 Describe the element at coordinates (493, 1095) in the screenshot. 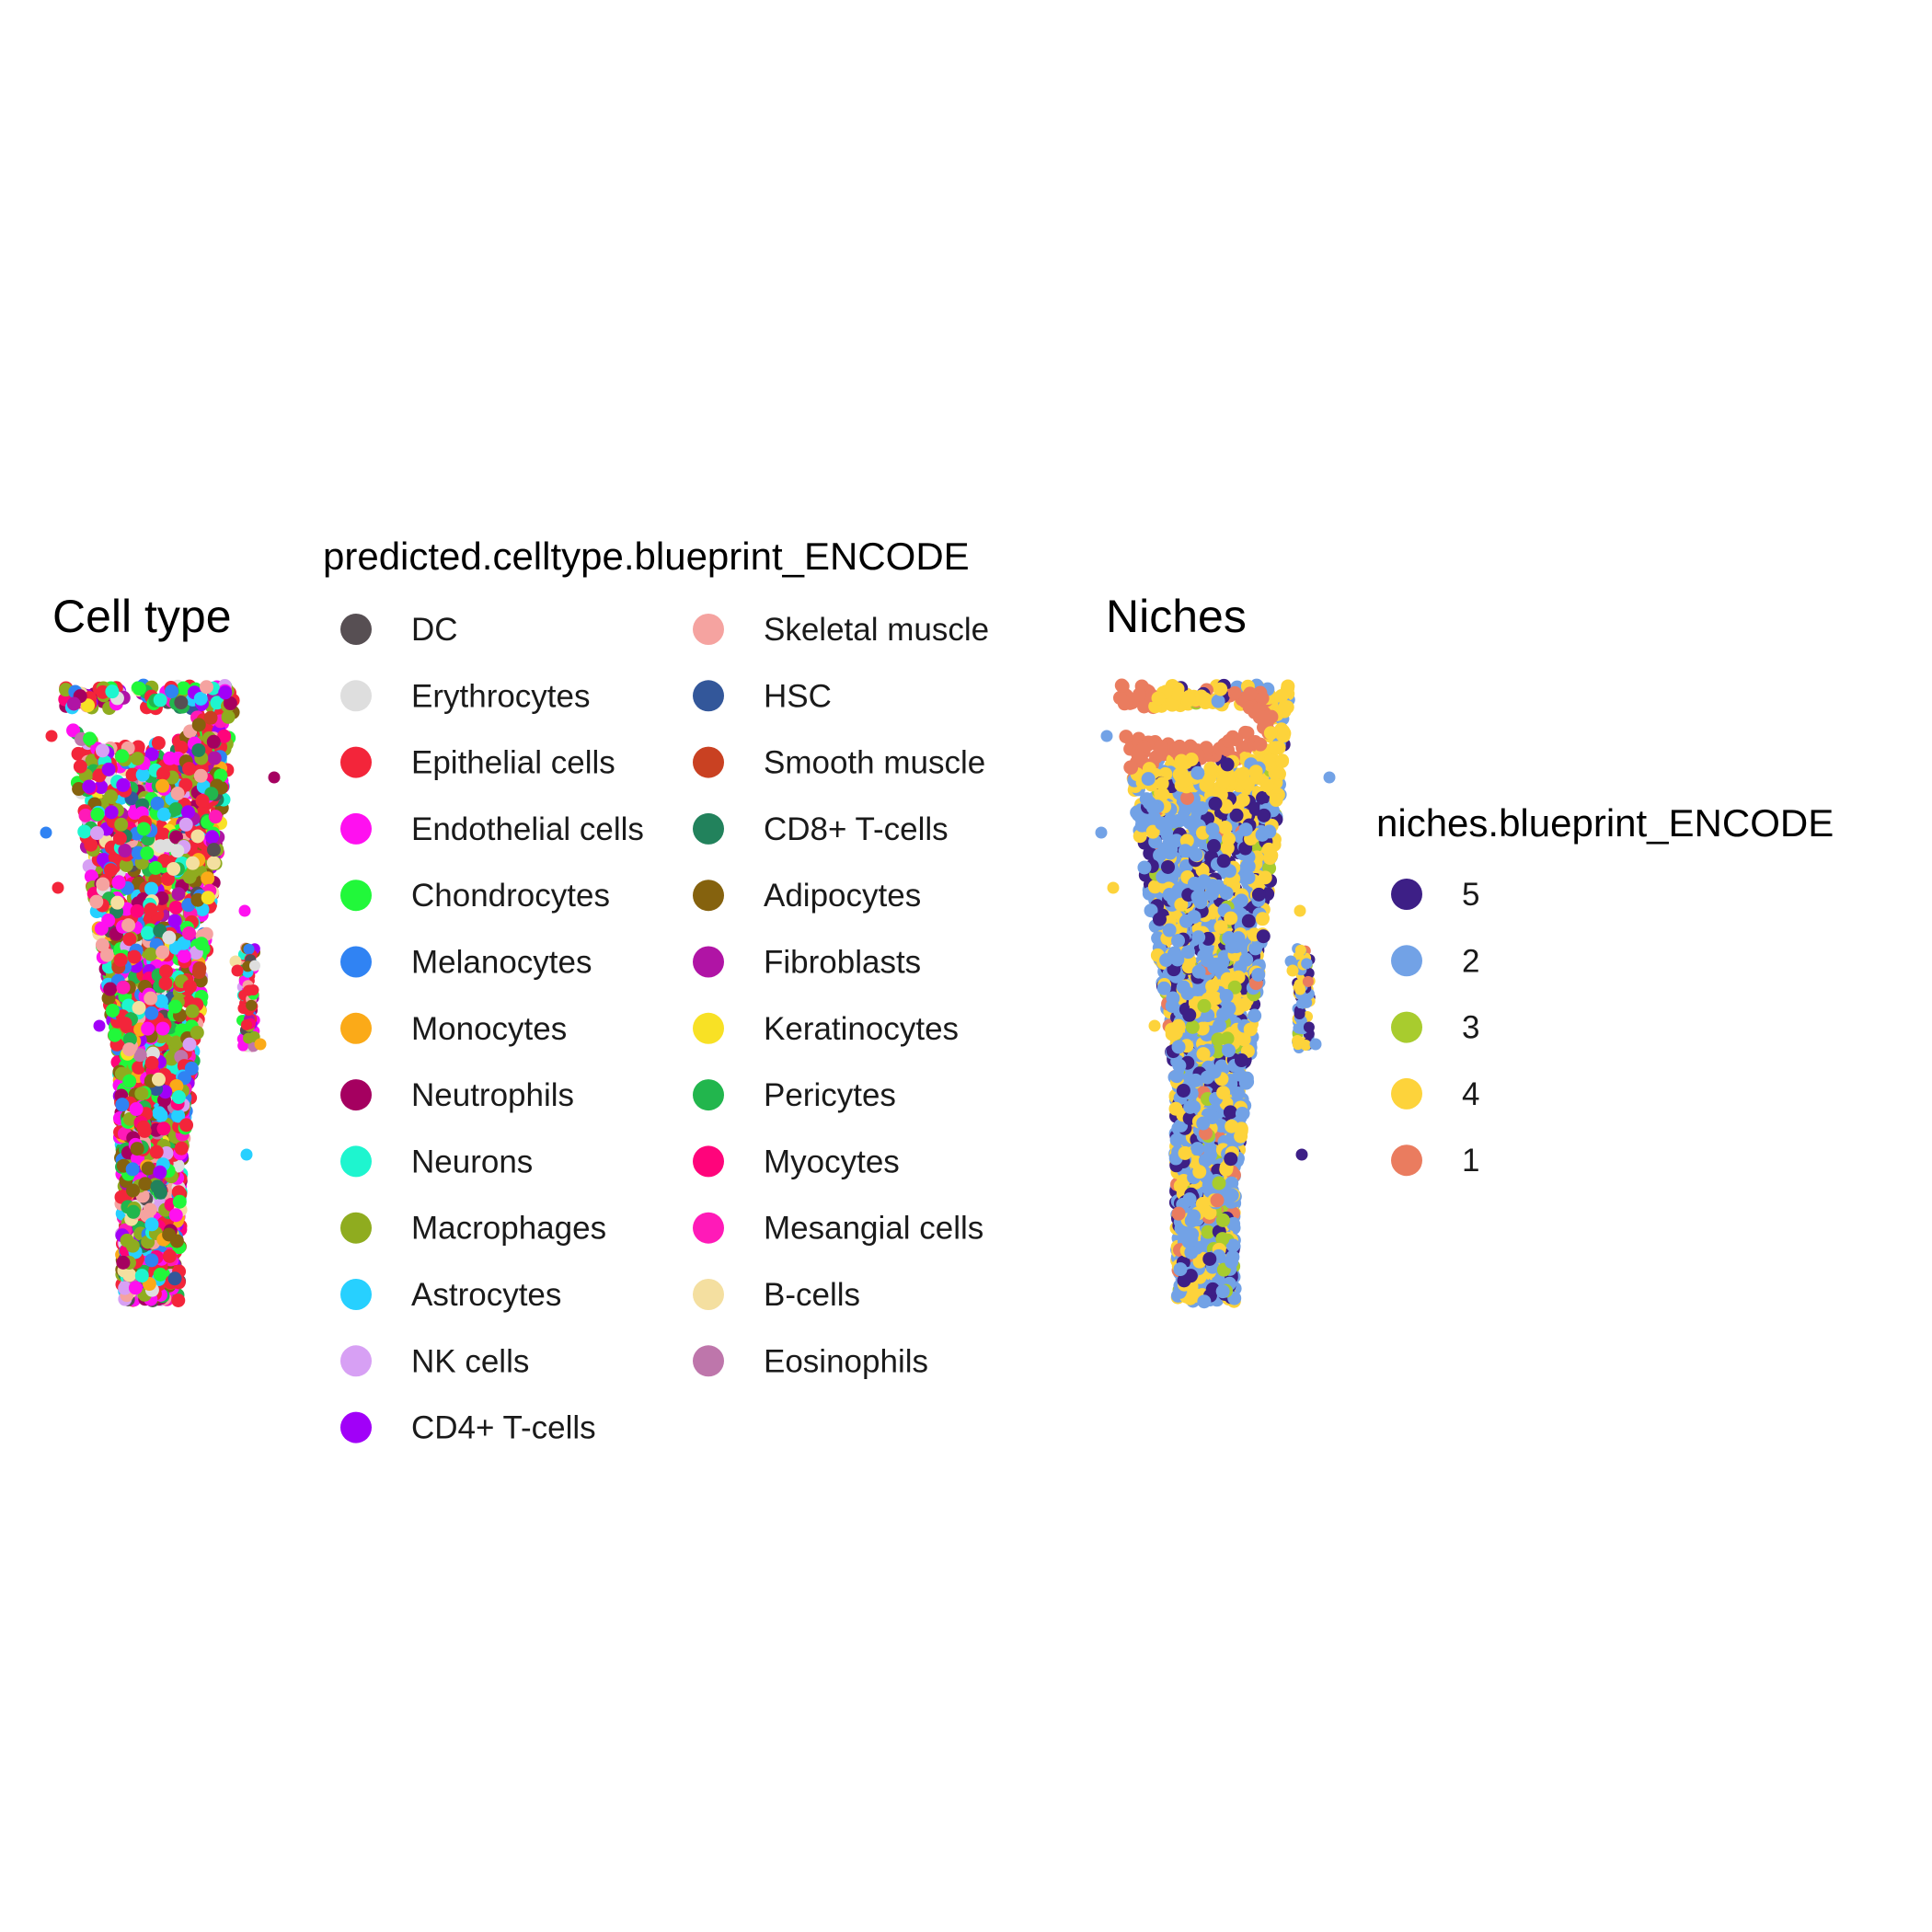

I see `celltype-legend-label: Neutrophils` at that location.